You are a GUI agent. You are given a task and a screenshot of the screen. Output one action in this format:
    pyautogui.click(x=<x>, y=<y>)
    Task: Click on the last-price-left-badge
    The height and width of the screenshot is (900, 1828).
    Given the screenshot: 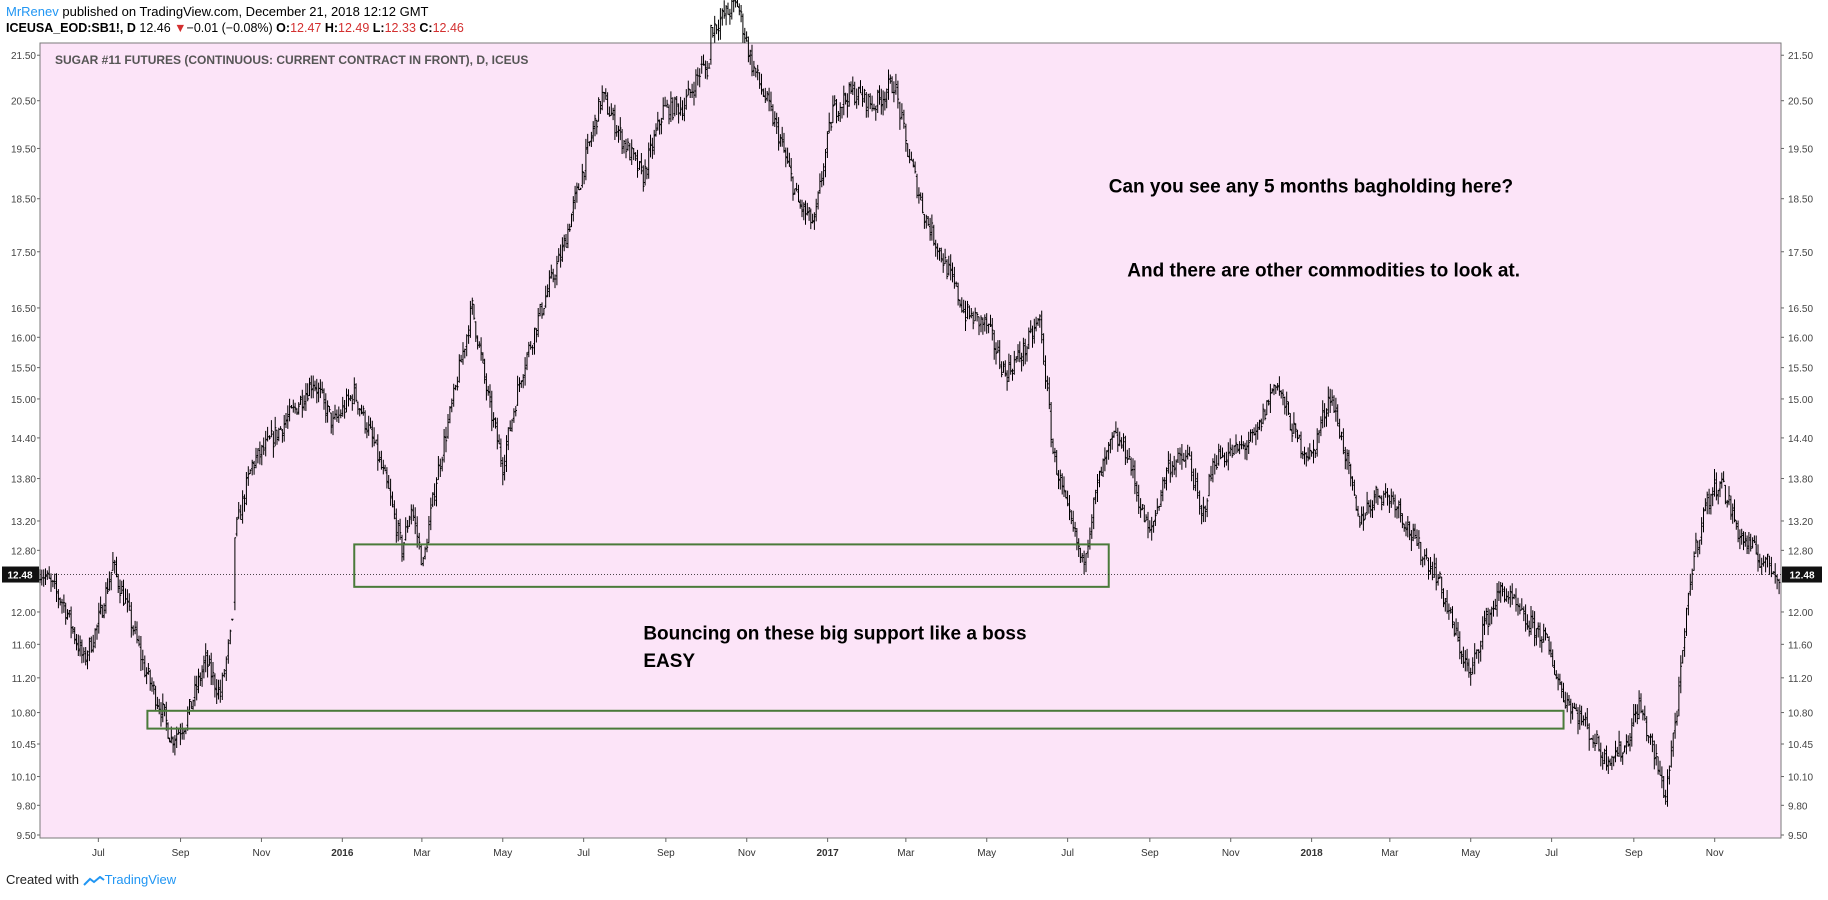 What is the action you would take?
    pyautogui.click(x=20, y=574)
    